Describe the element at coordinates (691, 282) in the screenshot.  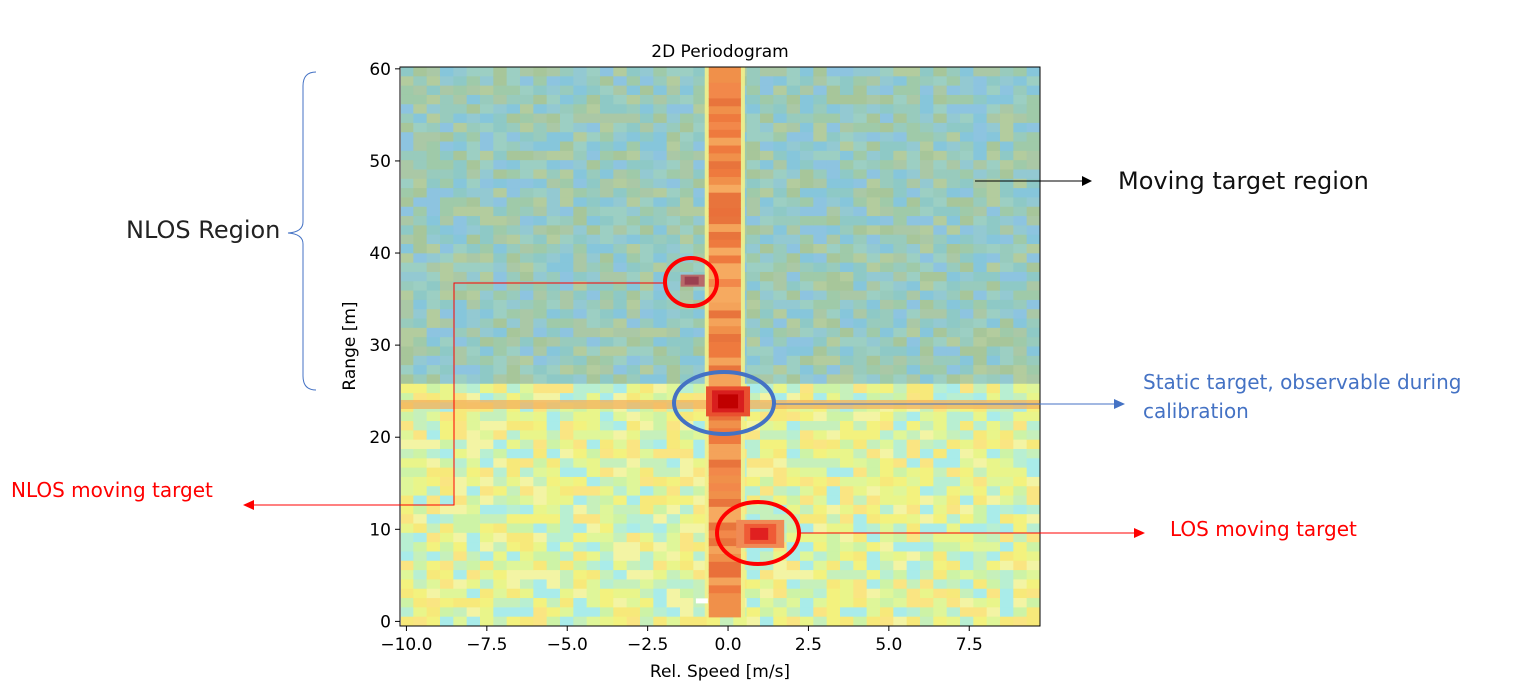
I see `nlos-target-marker` at that location.